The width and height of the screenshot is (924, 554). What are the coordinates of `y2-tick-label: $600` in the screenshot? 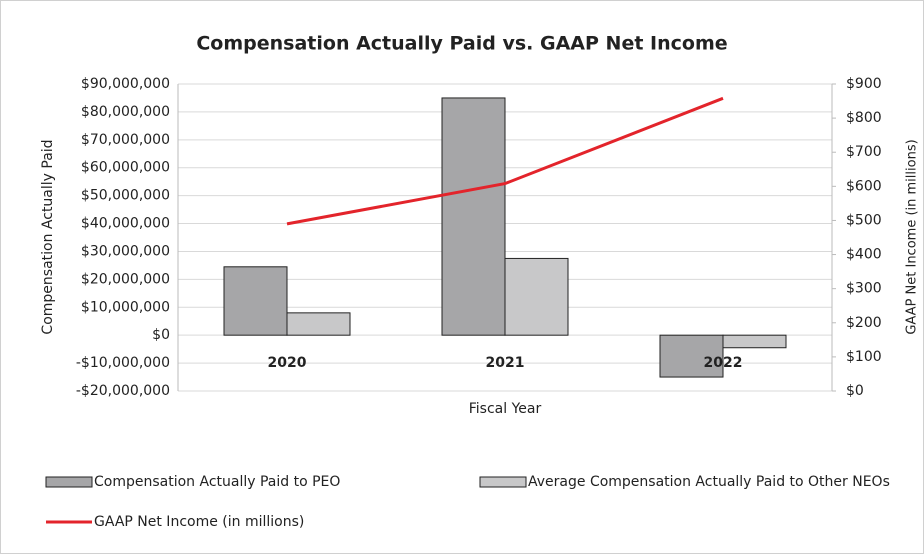 It's located at (864, 186).